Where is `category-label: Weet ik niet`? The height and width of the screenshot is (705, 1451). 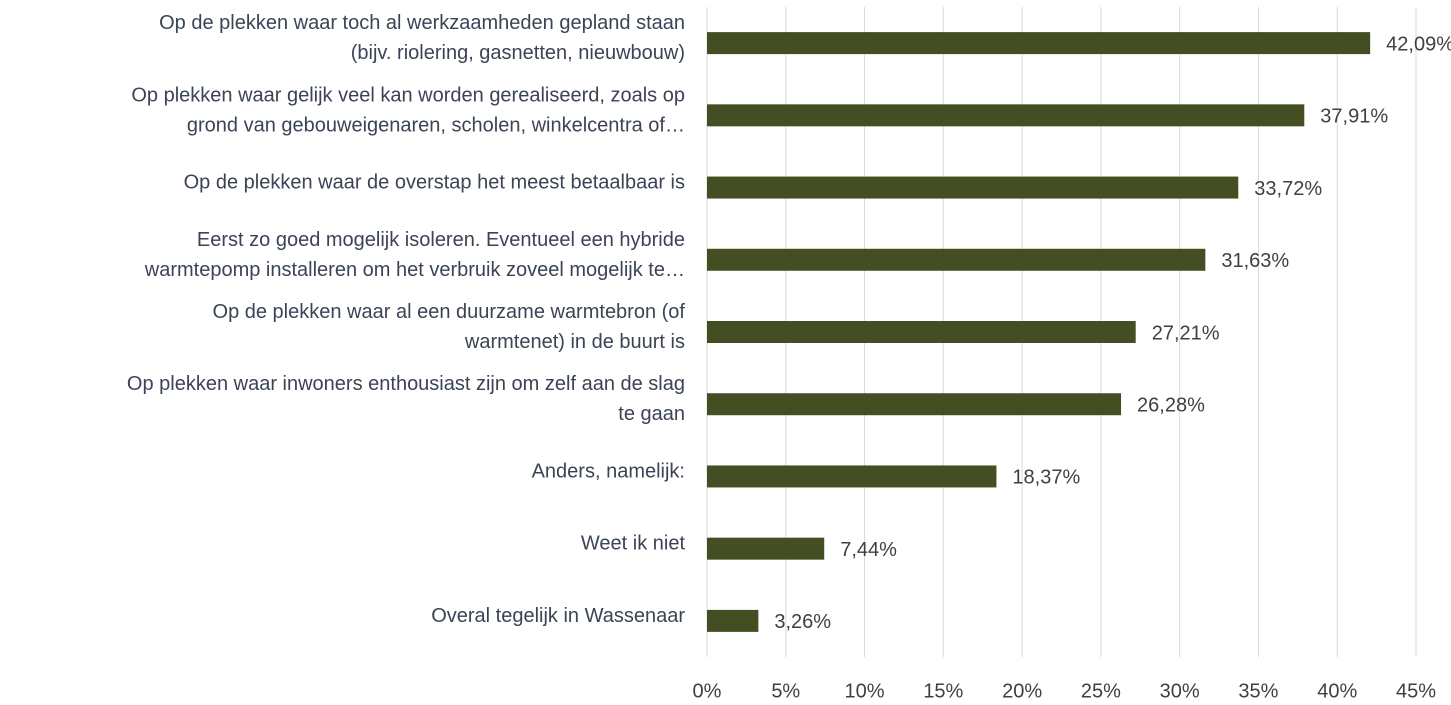 category-label: Weet ik niet is located at coordinates (633, 544).